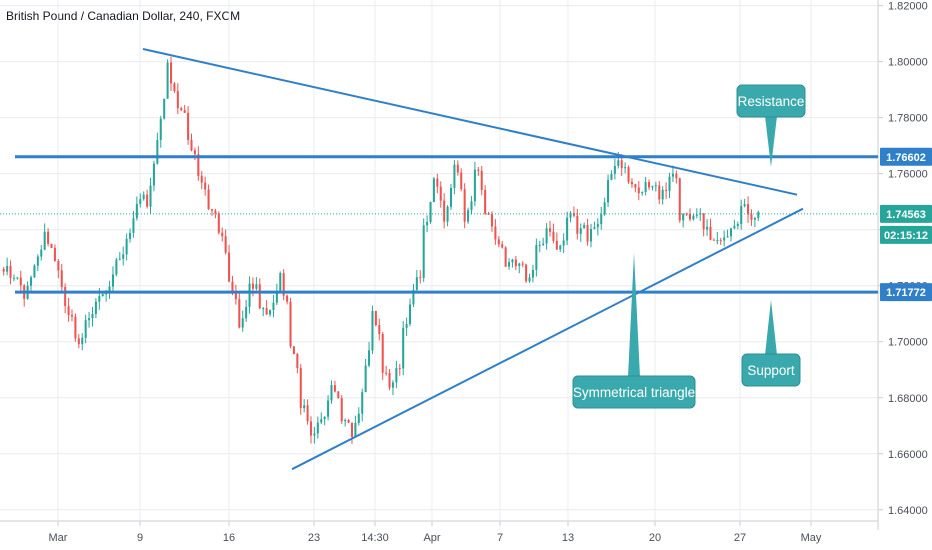 The width and height of the screenshot is (932, 550). I want to click on countdown-tag: 02:15:12, so click(906, 236).